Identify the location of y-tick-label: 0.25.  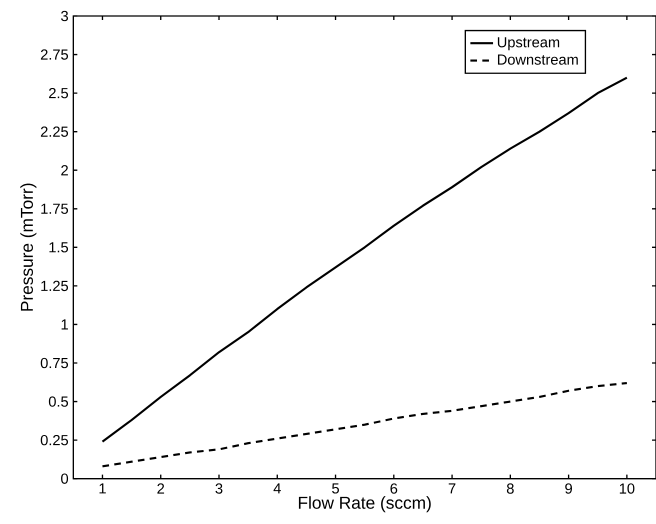
(54, 440).